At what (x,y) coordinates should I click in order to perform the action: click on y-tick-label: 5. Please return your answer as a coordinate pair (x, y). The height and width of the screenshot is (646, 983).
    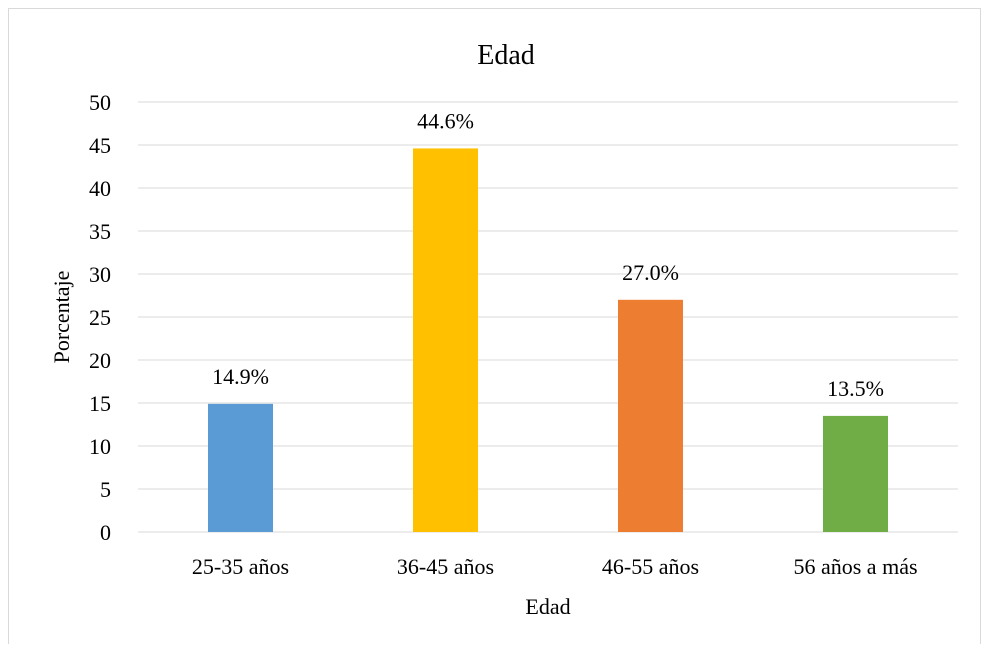
    Looking at the image, I should click on (105, 489).